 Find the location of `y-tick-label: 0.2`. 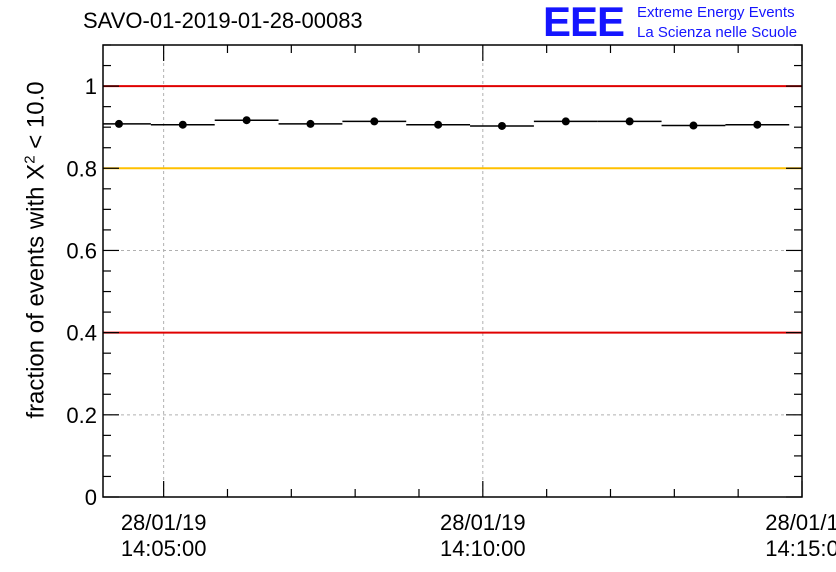

y-tick-label: 0.2 is located at coordinates (81, 415).